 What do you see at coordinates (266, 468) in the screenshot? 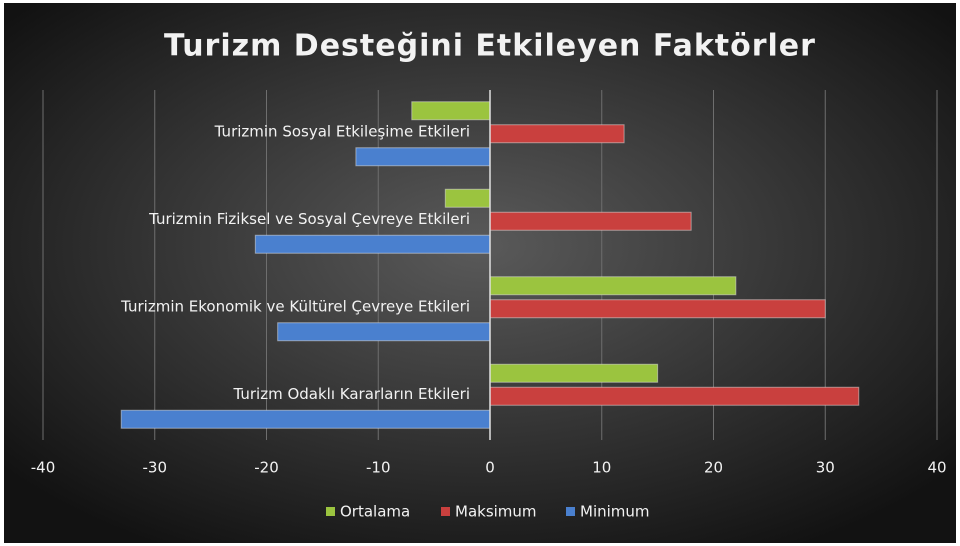
I see `x-tick-label: -20` at bounding box center [266, 468].